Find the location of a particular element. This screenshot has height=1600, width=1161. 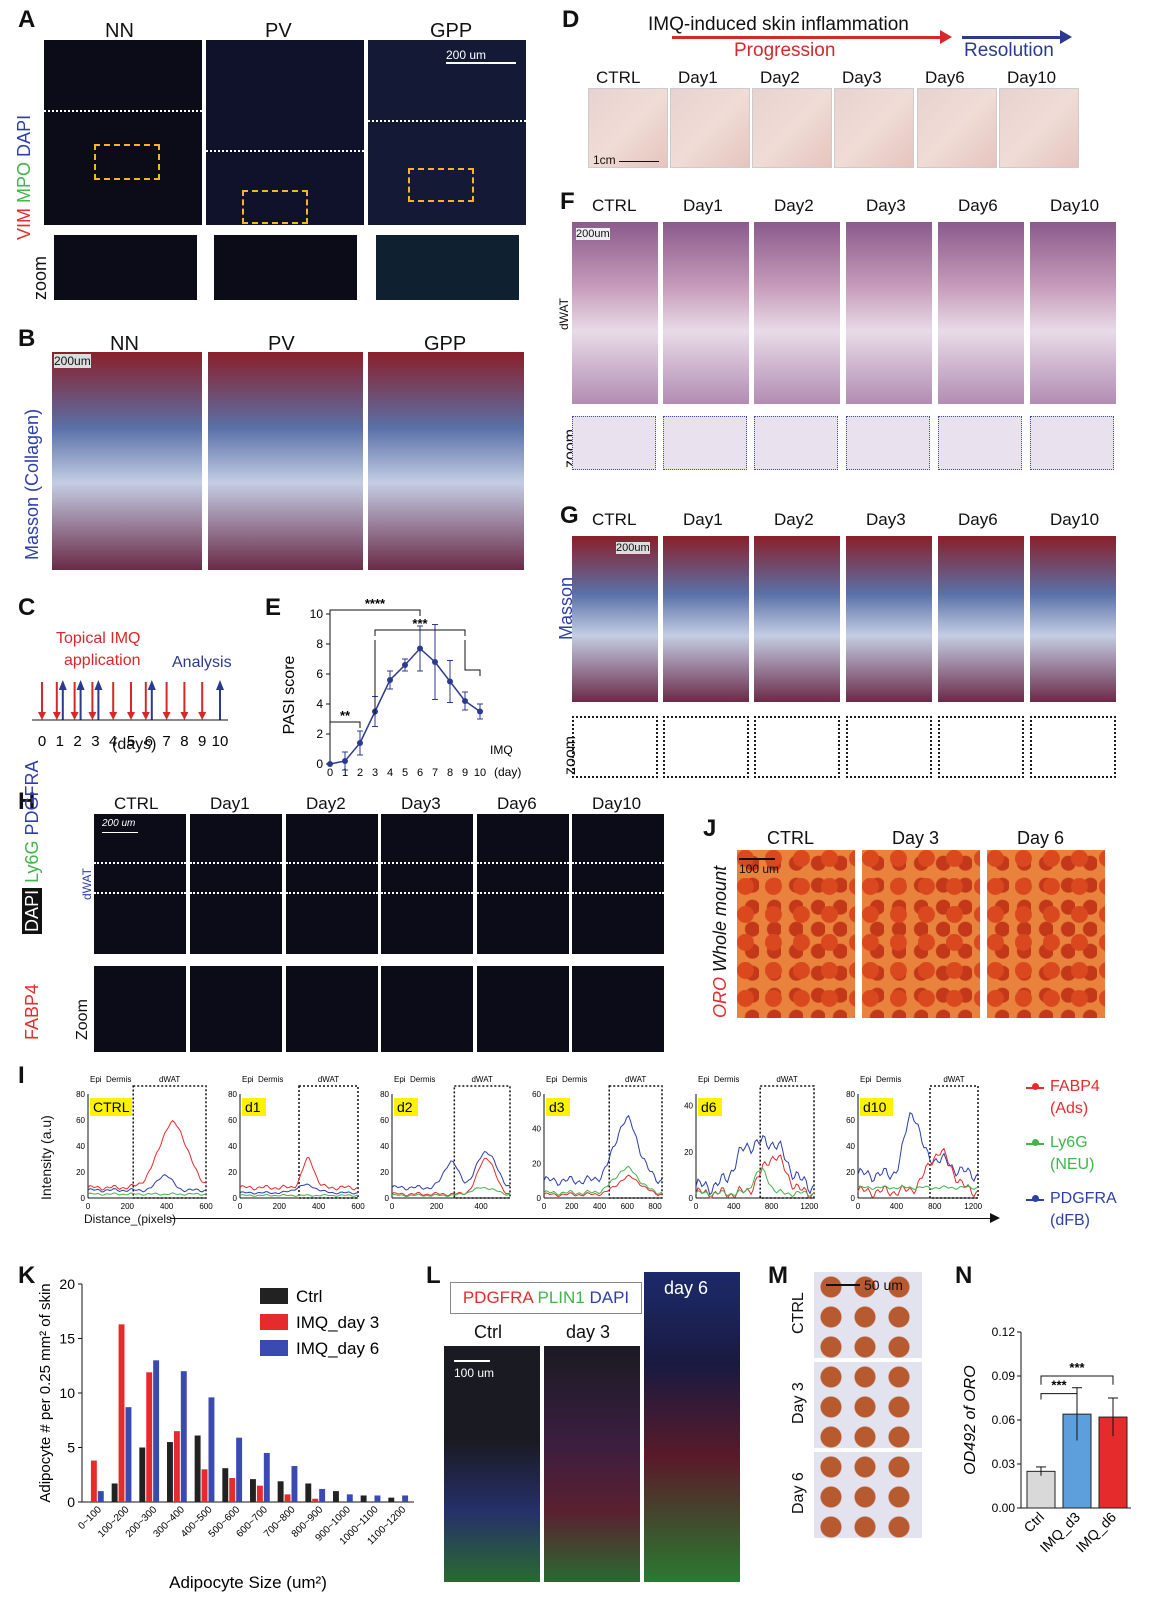

panel-g-image-day1 is located at coordinates (706, 619).